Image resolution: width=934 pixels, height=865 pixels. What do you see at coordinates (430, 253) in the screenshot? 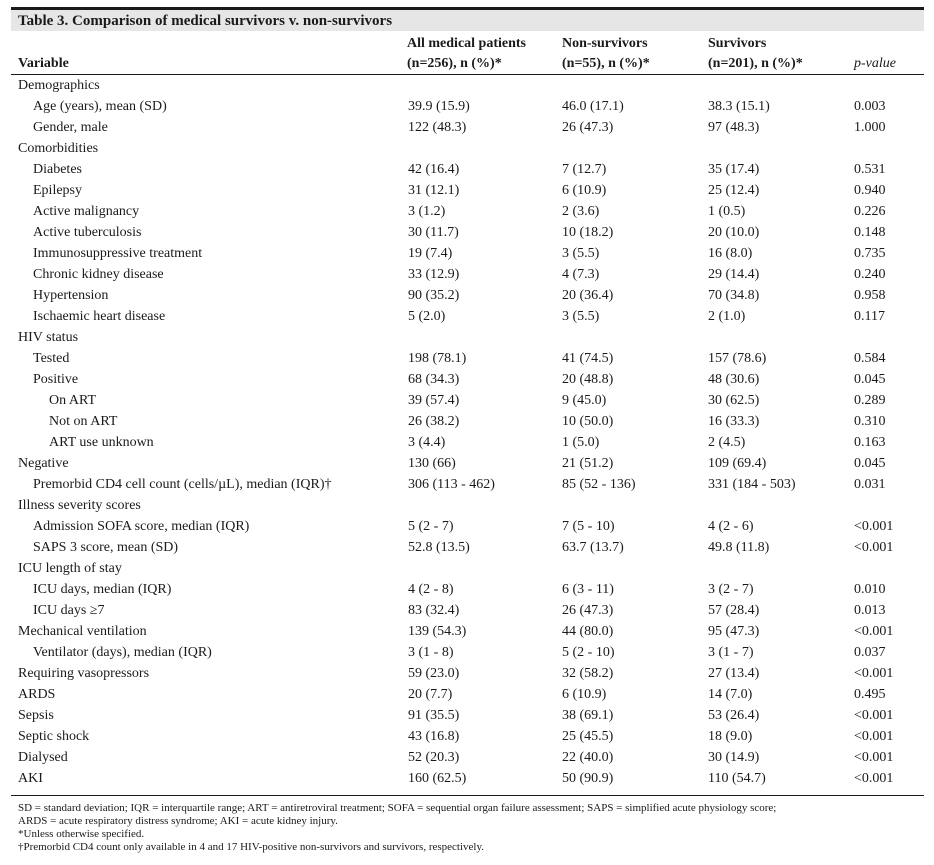
I see `cell-all-patients: 19 (7.4)` at bounding box center [430, 253].